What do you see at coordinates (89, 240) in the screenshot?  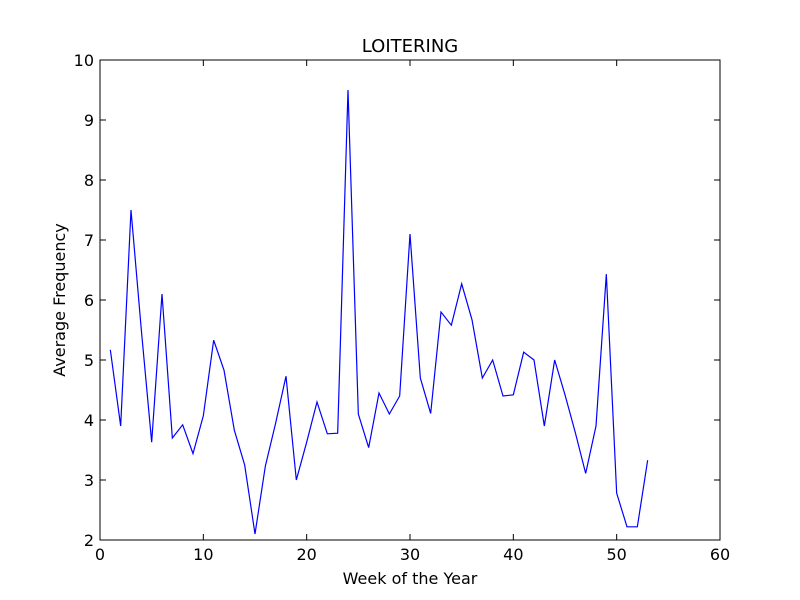 I see `y-tick-label: 7` at bounding box center [89, 240].